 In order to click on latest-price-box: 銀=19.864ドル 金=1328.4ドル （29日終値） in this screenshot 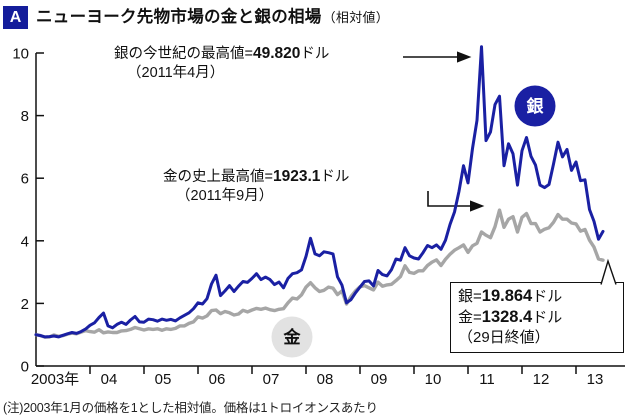, I will do `click(537, 317)`.